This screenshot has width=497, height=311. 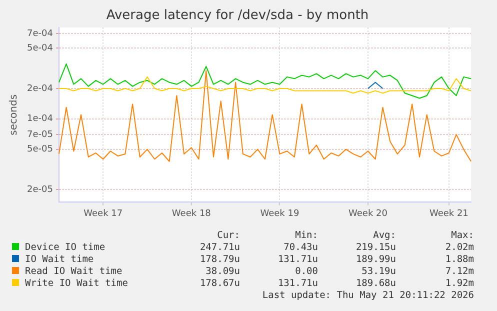 I want to click on legend-label: Device IO time, so click(x=65, y=248).